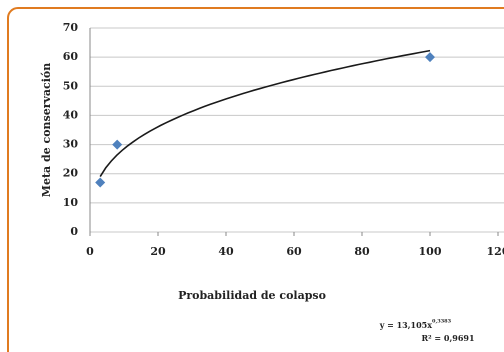  I want to click on trend-r2: R² = 0,9691, so click(447, 338).